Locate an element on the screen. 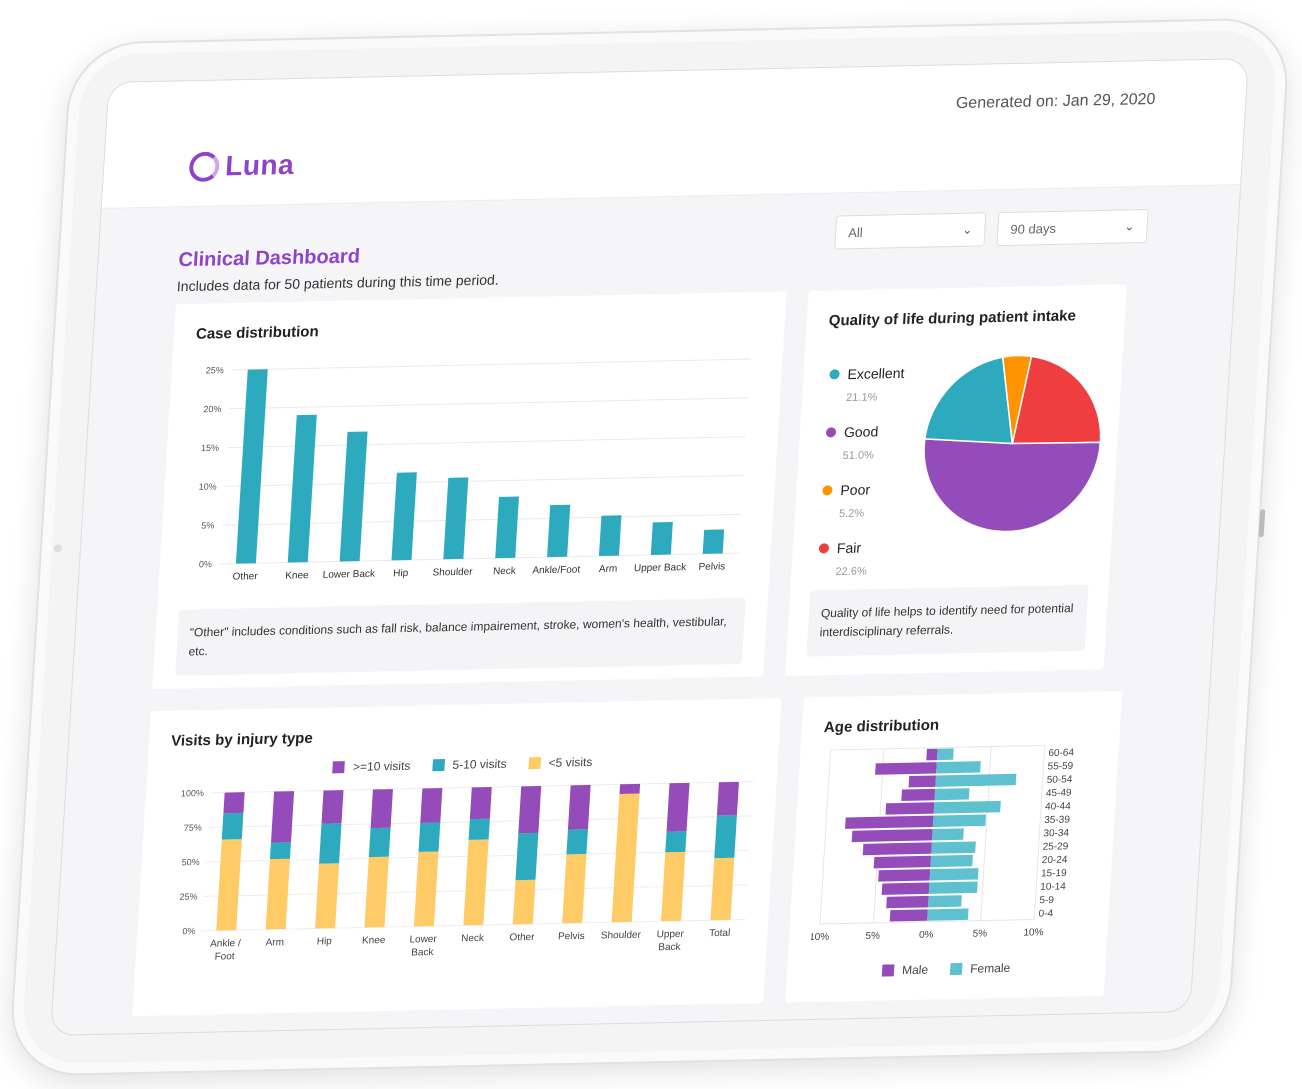 The height and width of the screenshot is (1089, 1302). y-tick-label: 10% is located at coordinates (207, 487).